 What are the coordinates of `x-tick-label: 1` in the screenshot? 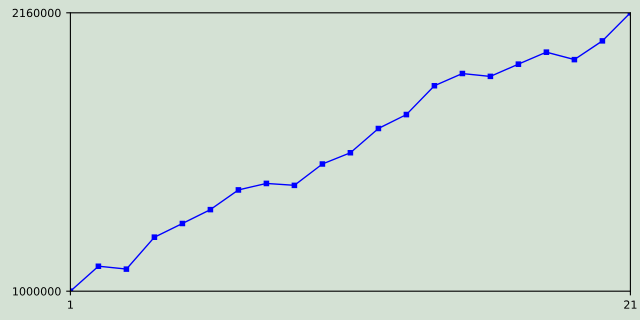 It's located at (70, 304).